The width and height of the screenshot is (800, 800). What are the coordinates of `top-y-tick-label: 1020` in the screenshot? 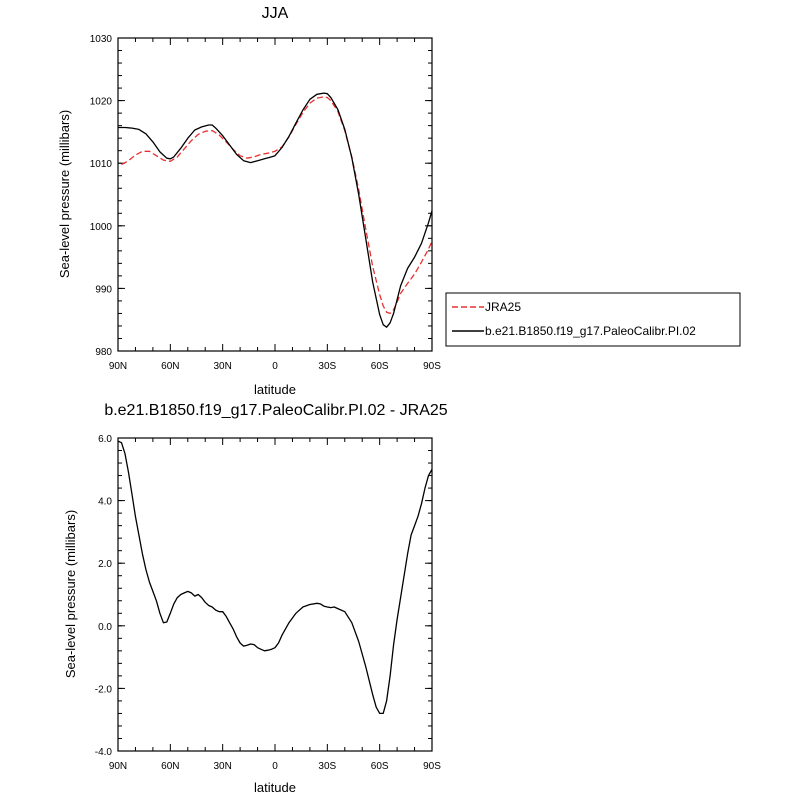 It's located at (101, 102).